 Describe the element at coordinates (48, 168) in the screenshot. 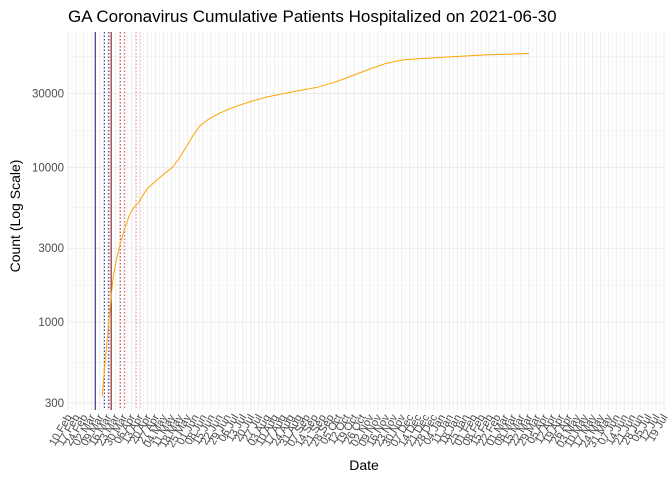

I see `y-tick-label: 10000` at that location.